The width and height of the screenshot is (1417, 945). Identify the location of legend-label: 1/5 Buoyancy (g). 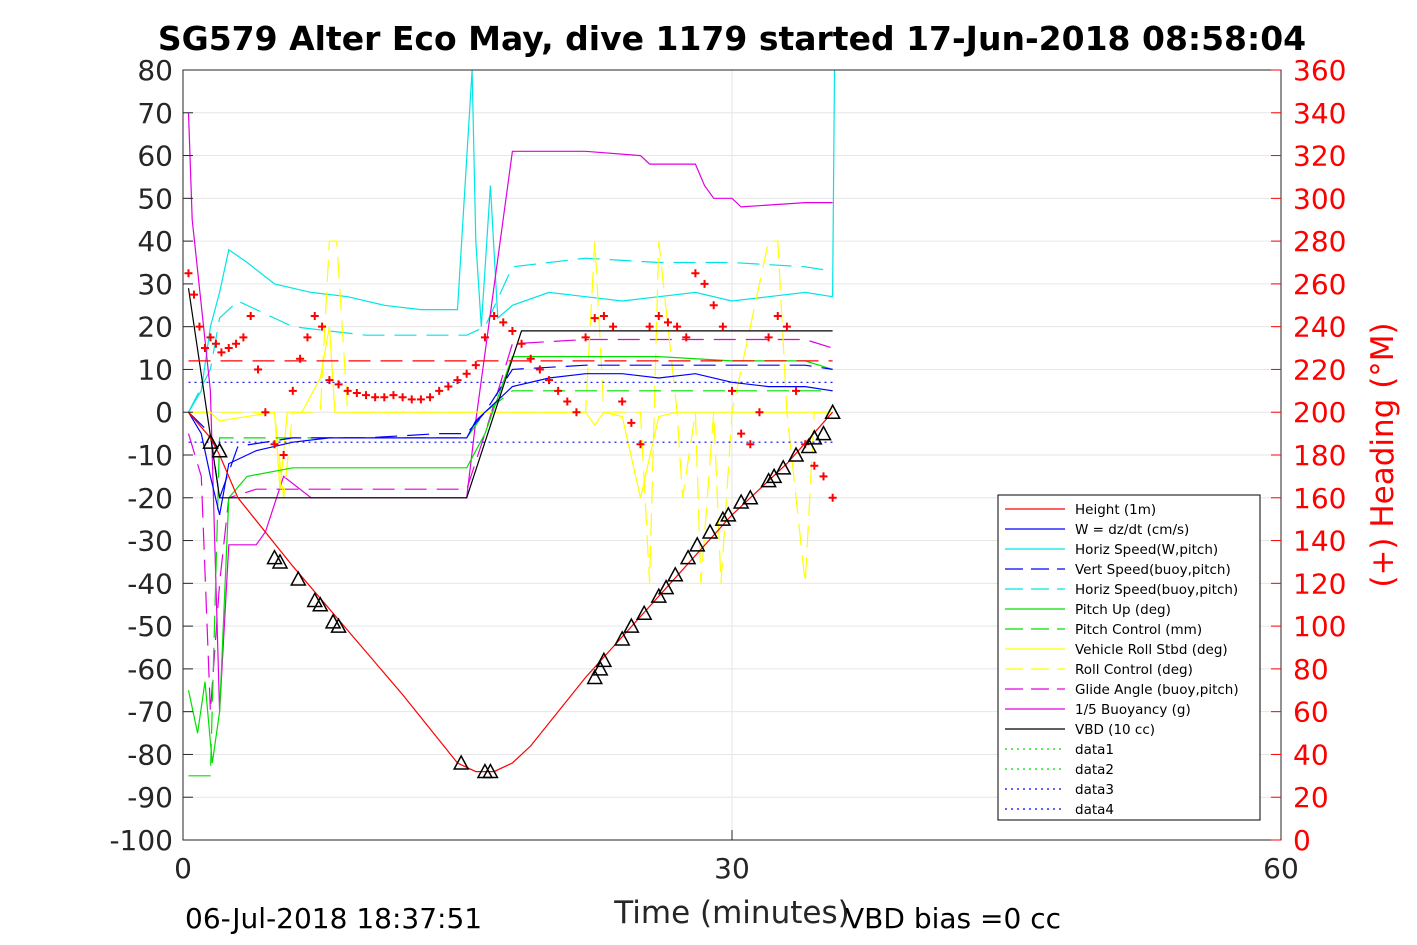
(1133, 710).